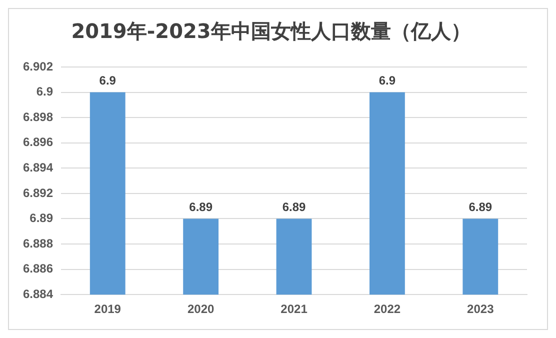  What do you see at coordinates (38, 293) in the screenshot?
I see `y-tick-label: 6.884` at bounding box center [38, 293].